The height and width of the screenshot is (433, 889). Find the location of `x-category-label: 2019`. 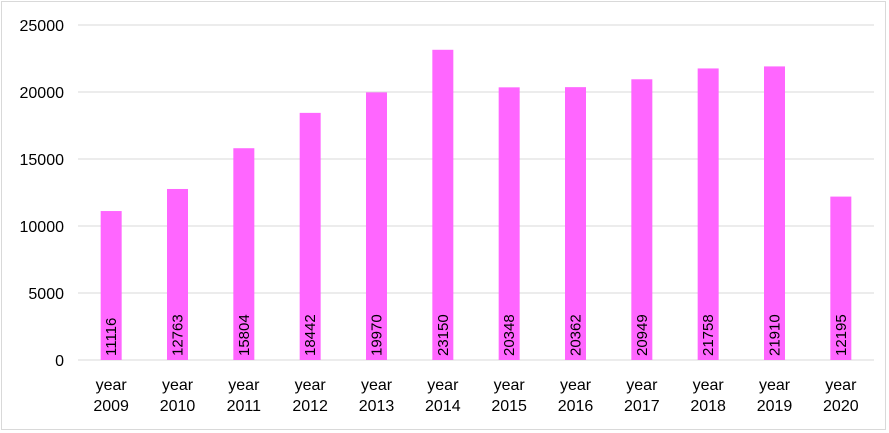

x-category-label: 2019 is located at coordinates (775, 406).